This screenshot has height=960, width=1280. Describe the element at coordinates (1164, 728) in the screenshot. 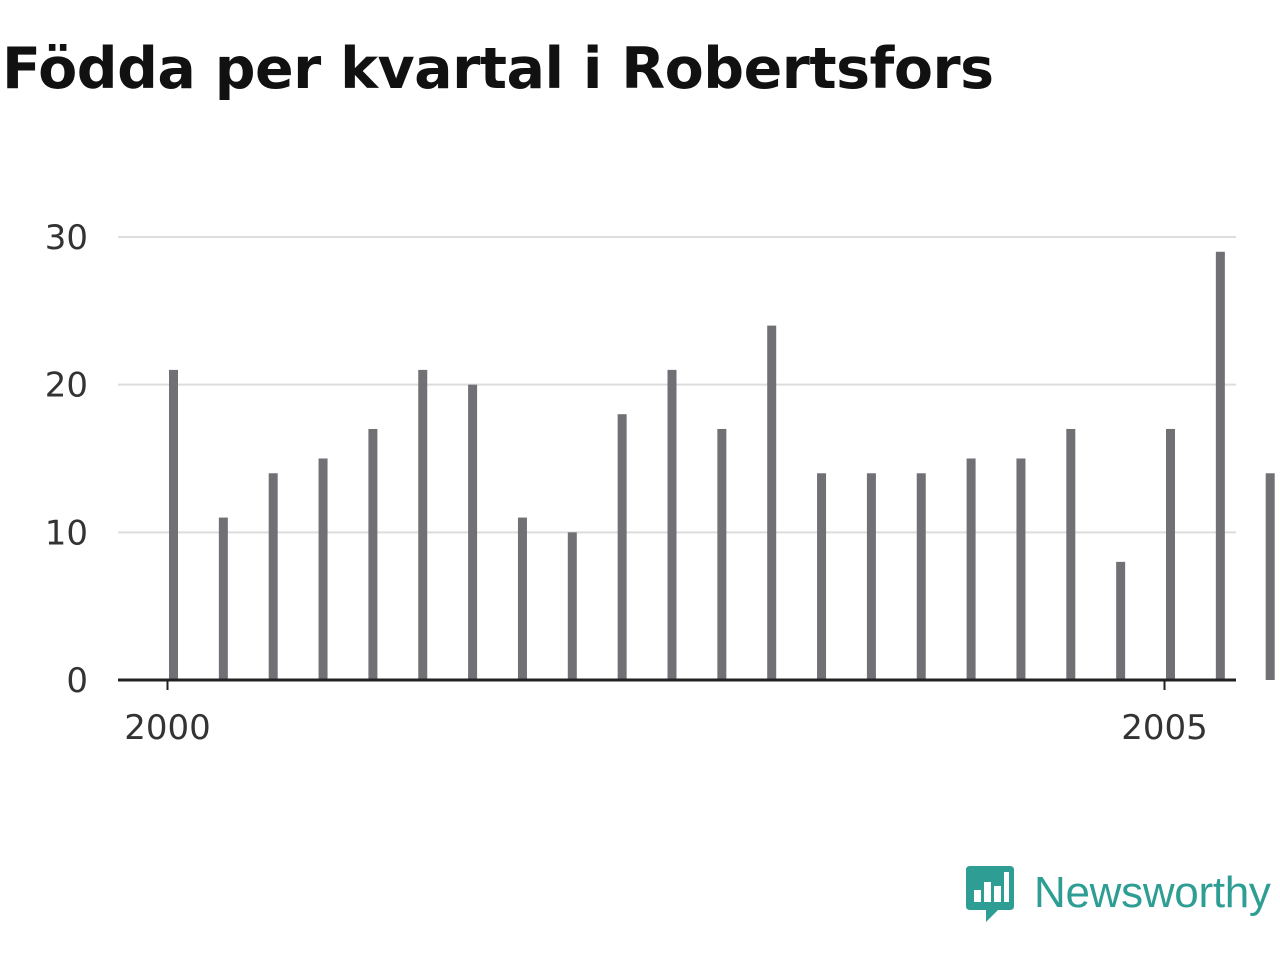

I see `x-tick-label: 2005` at that location.